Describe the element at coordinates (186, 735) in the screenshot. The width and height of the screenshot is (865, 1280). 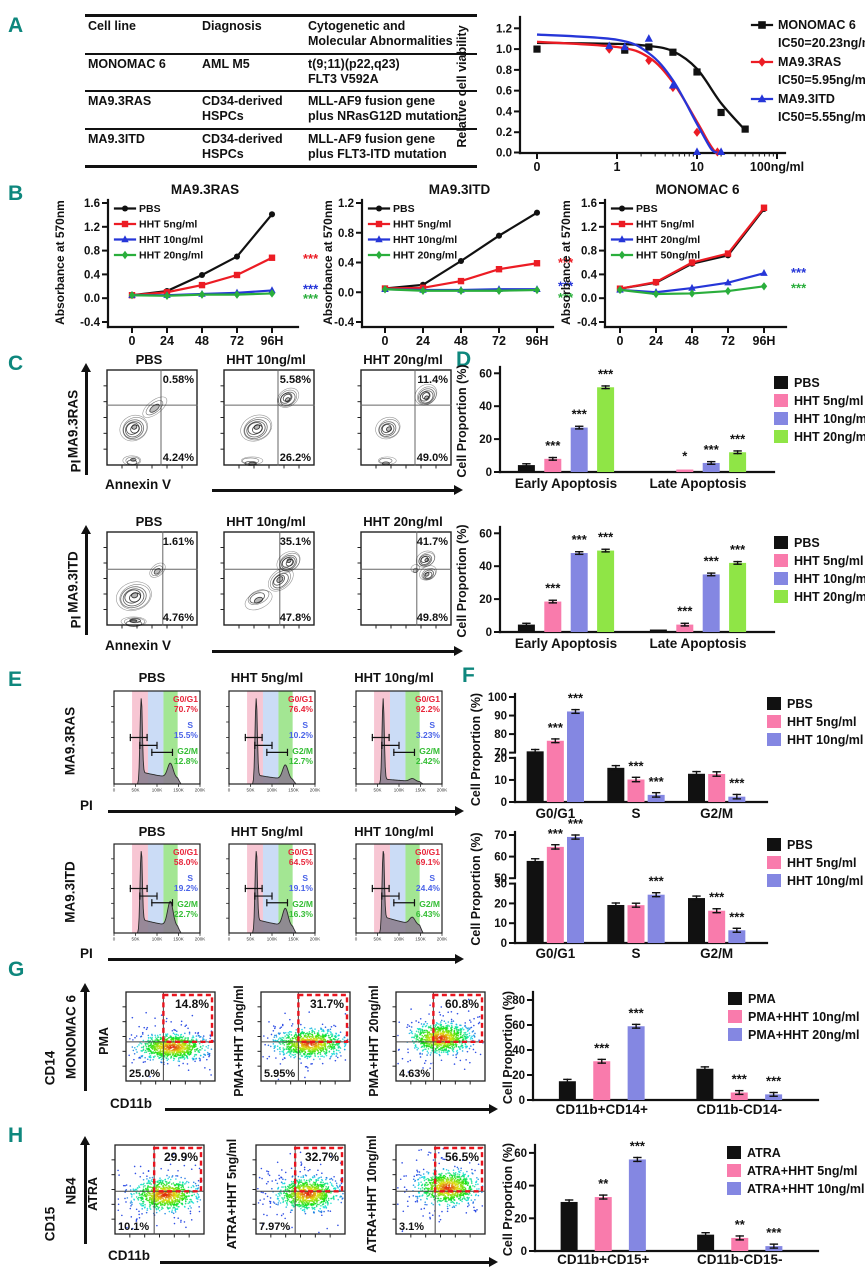
I see `svg-text: 15.5%` at that location.